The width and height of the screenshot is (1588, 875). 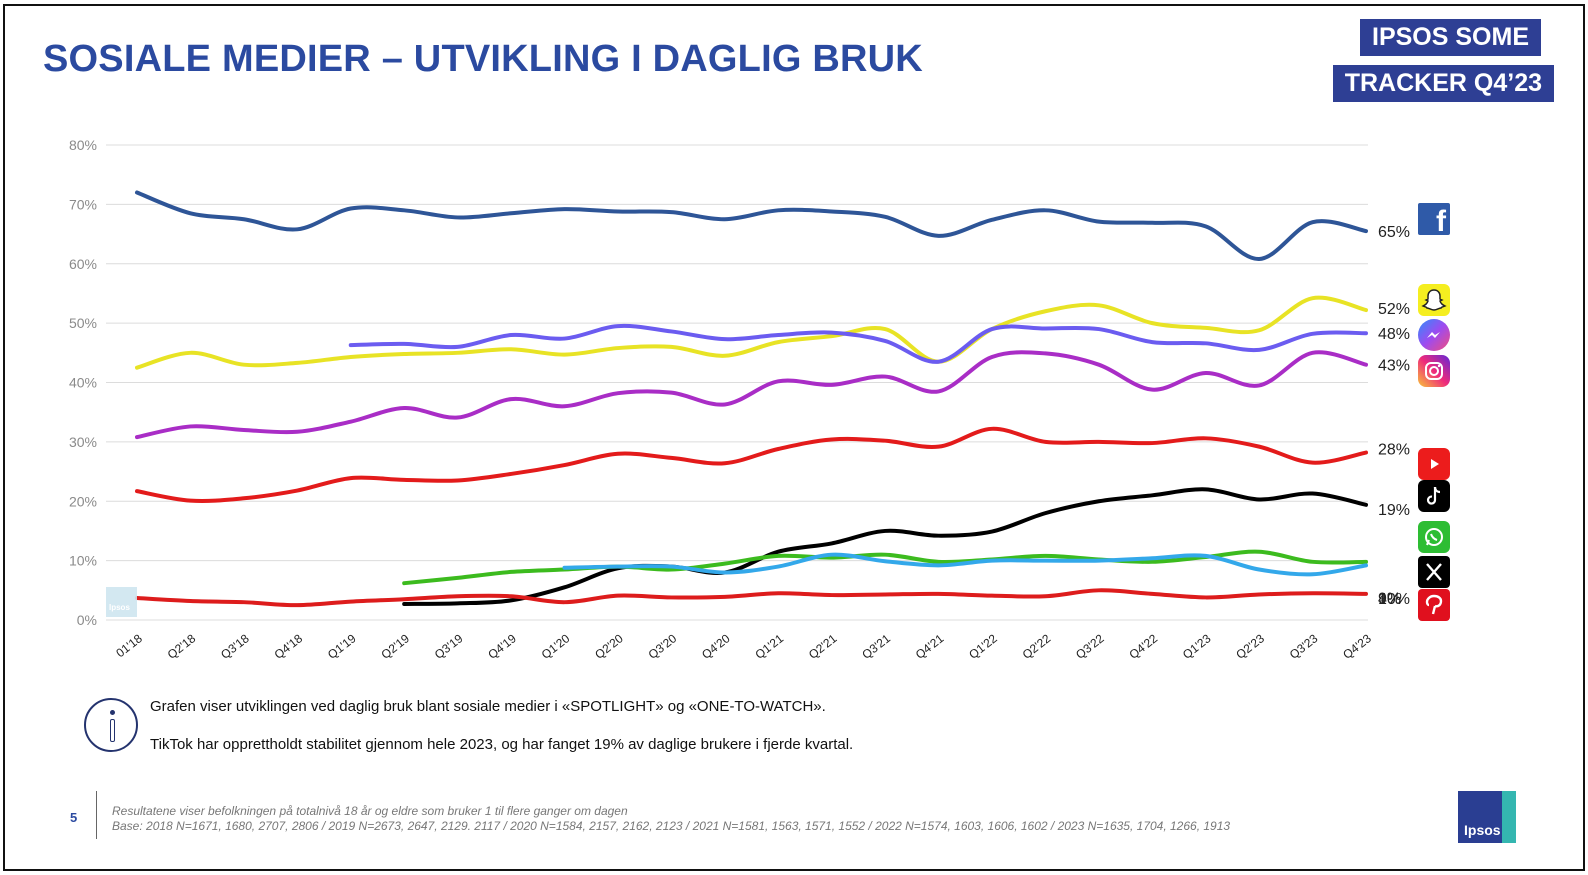 I want to click on page-title: SOSIALE MEDIER – UTVIKLING I DAGLIG BRUK, so click(x=483, y=59).